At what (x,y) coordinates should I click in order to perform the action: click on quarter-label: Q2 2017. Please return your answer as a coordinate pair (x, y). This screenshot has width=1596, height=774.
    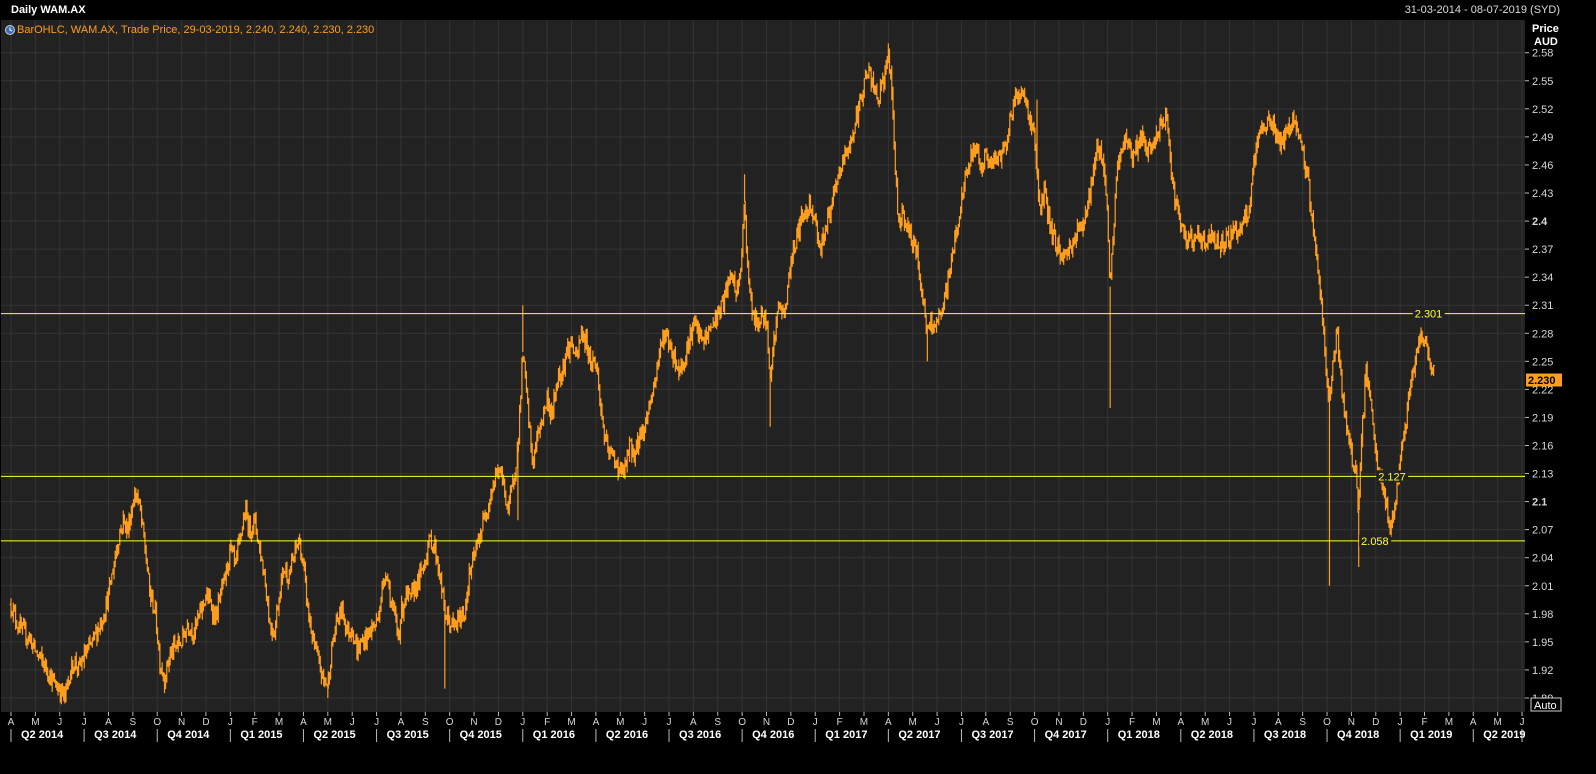
    Looking at the image, I should click on (919, 735).